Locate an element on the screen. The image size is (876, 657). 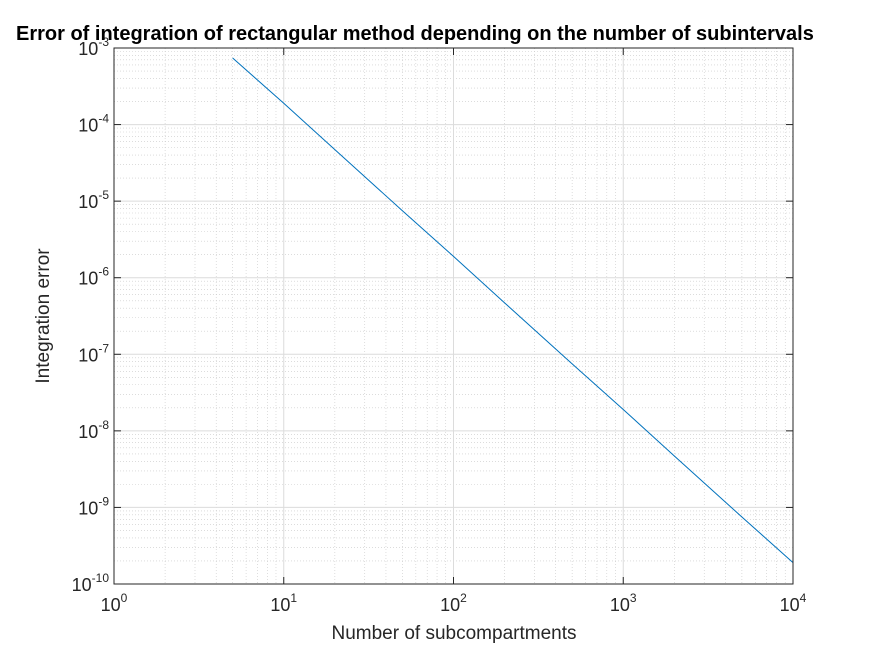
y-tick-label: 10⁻¹⁰ is located at coordinates (91, 583).